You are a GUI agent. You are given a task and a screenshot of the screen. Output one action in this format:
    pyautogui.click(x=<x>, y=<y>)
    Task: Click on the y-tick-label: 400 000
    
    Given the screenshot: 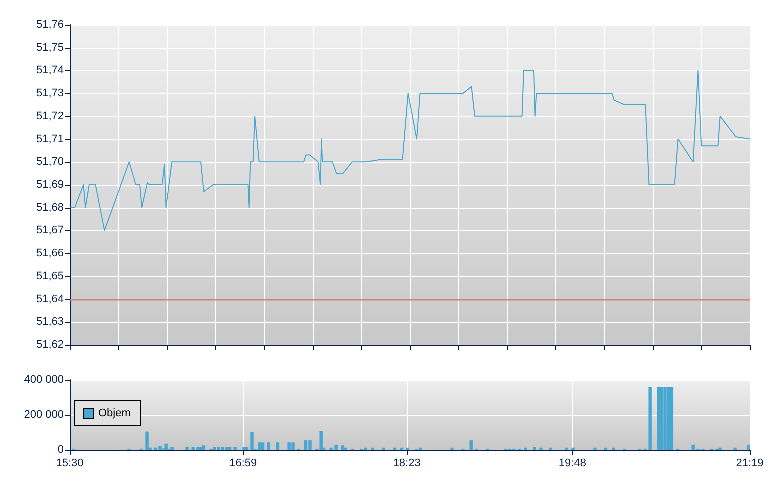 What is the action you would take?
    pyautogui.click(x=44, y=380)
    